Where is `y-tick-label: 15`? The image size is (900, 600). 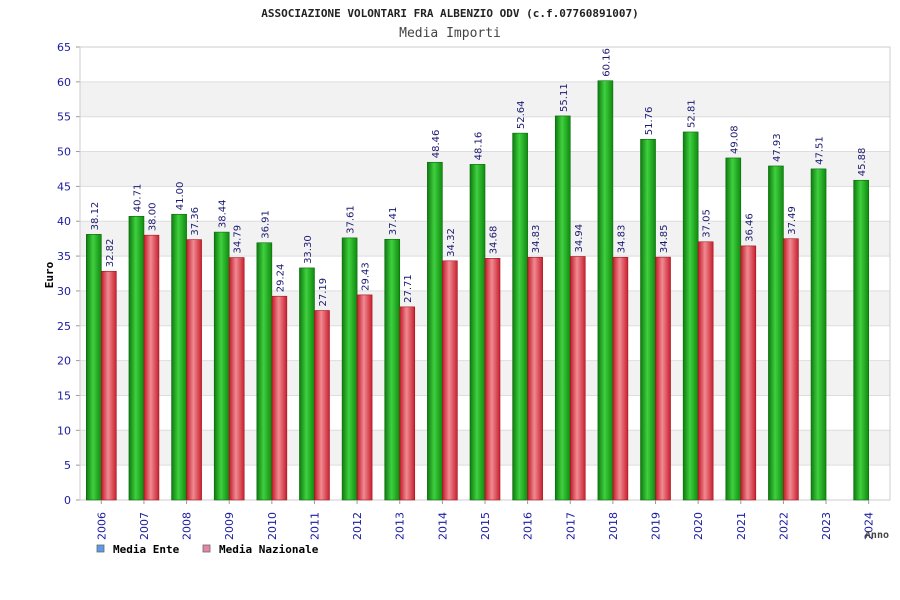 y-tick-label: 15 is located at coordinates (64, 395).